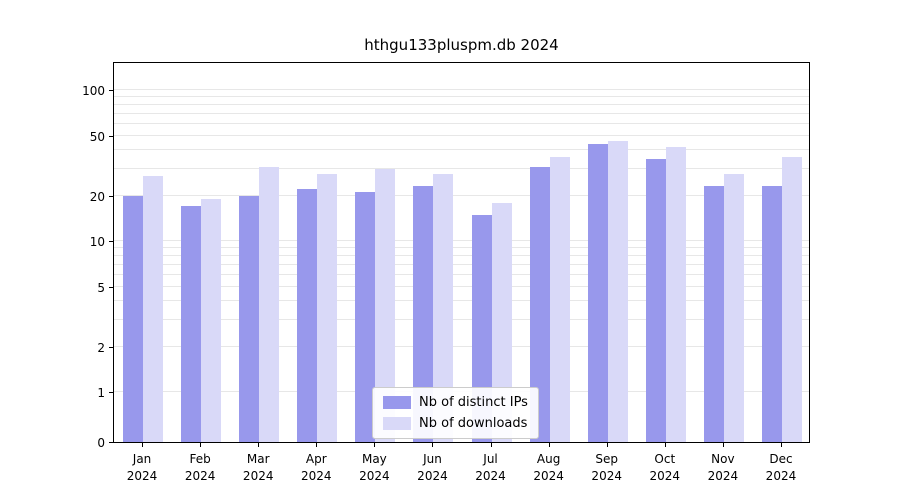 This screenshot has width=900, height=500. I want to click on x-axis-tick-label: Aug 2024, so click(548, 468).